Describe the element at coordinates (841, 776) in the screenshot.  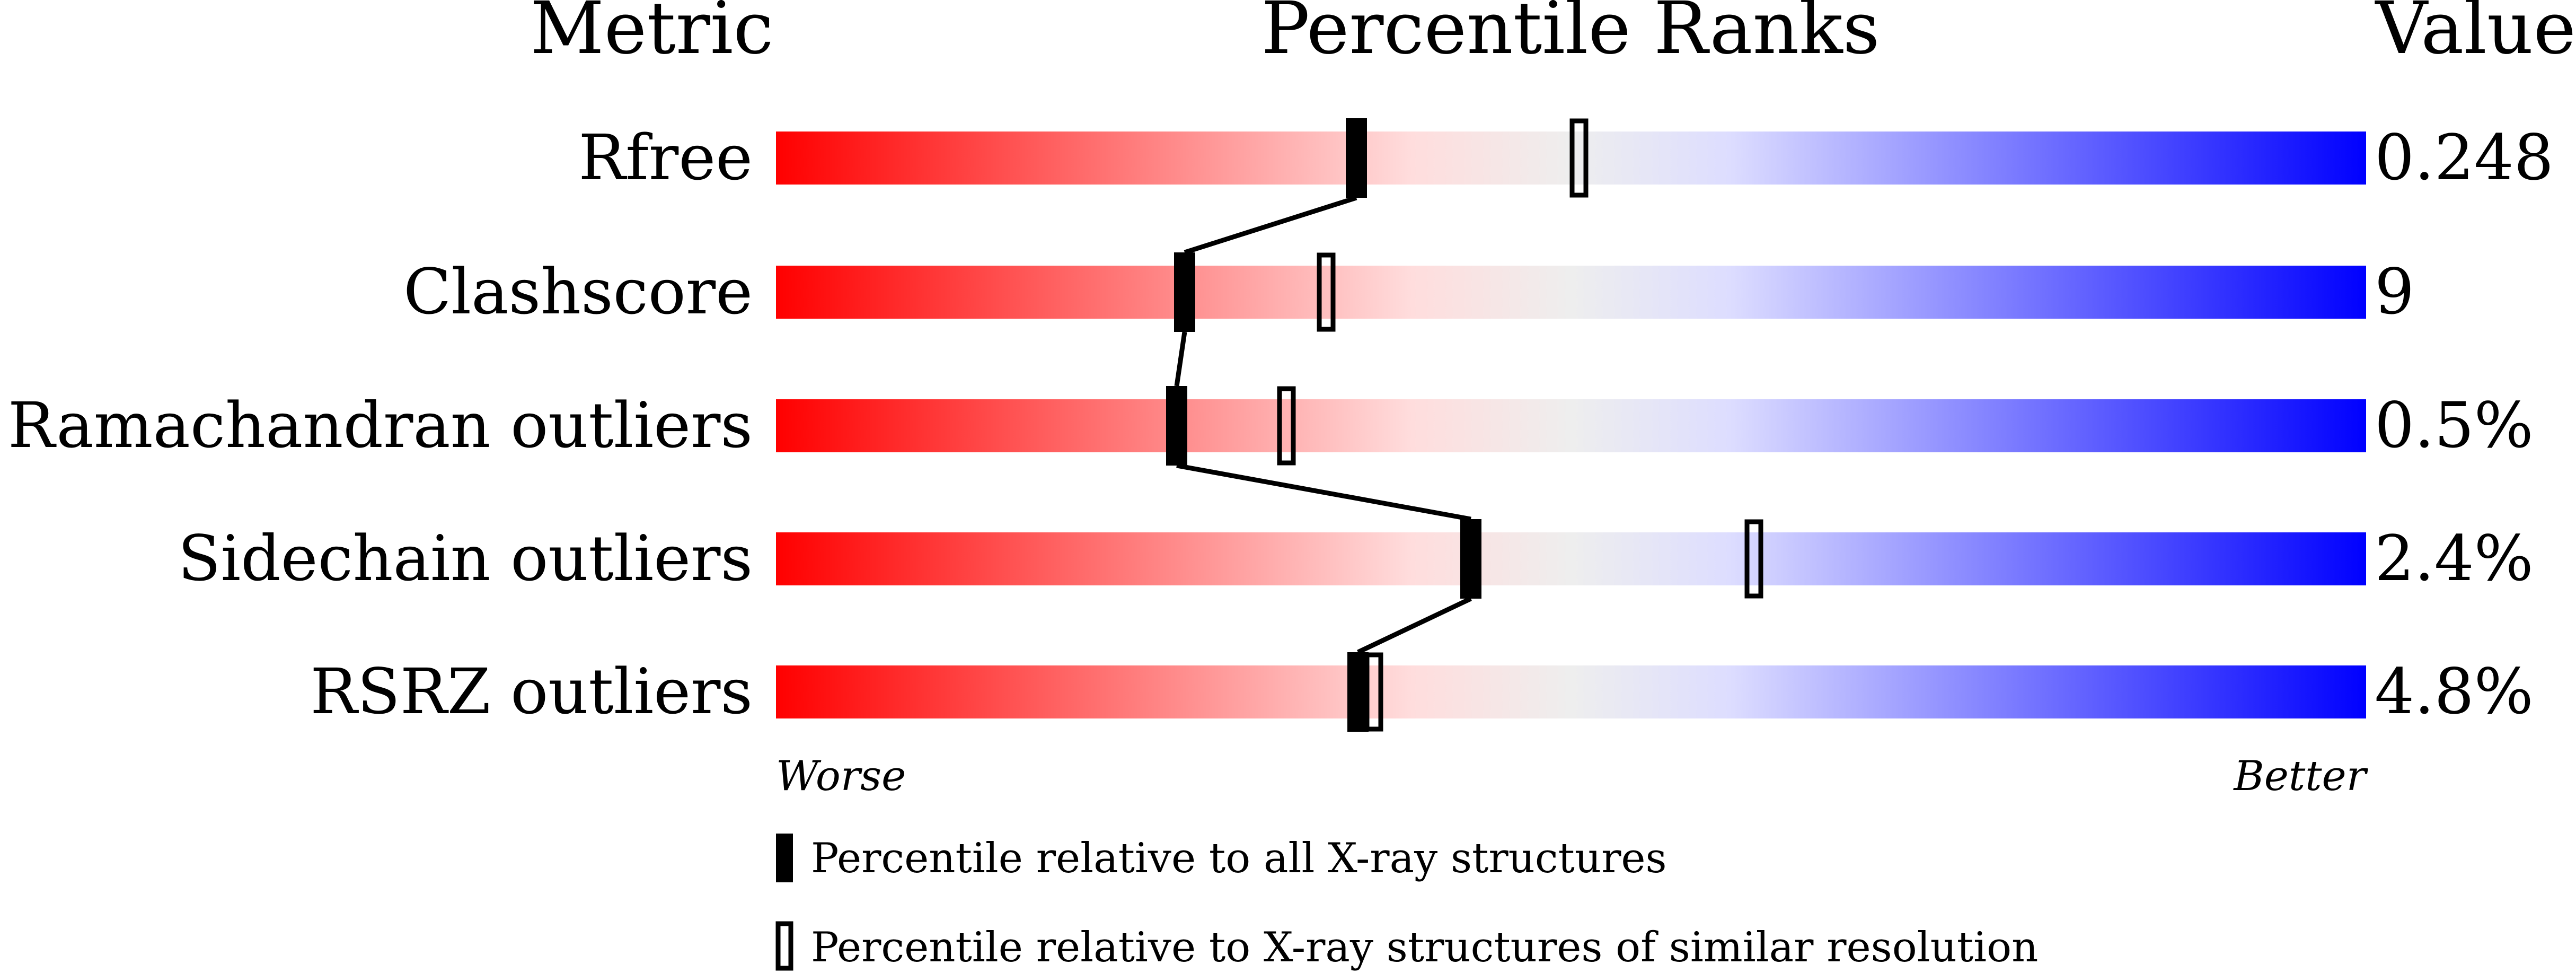
I see `axis-label-worse: Worse` at that location.